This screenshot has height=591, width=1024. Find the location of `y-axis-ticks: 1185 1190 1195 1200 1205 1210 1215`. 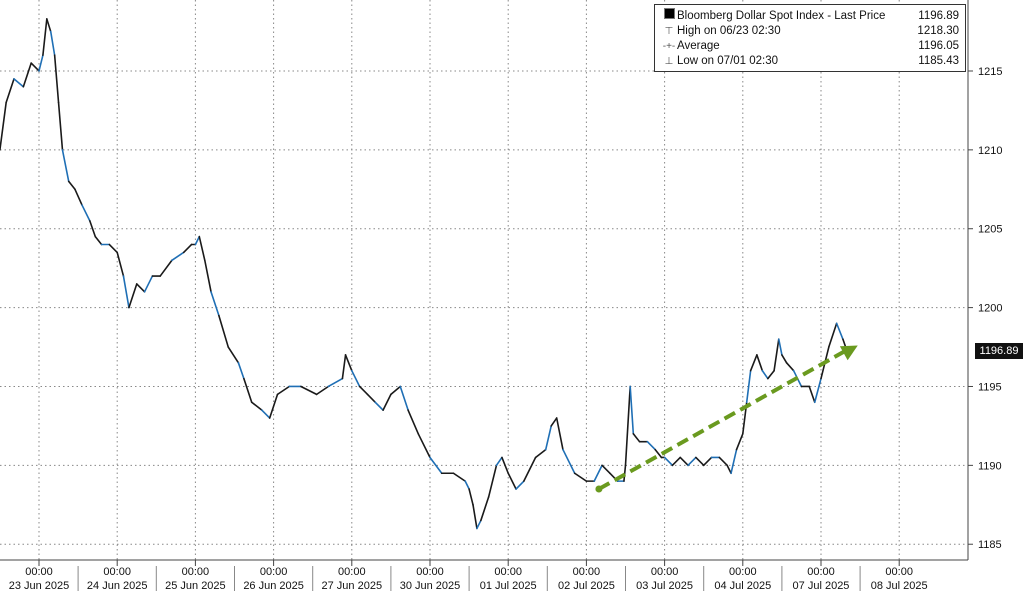

y-axis-ticks: 1185 1190 1195 1200 1205 1210 1215 is located at coordinates (985, 308).